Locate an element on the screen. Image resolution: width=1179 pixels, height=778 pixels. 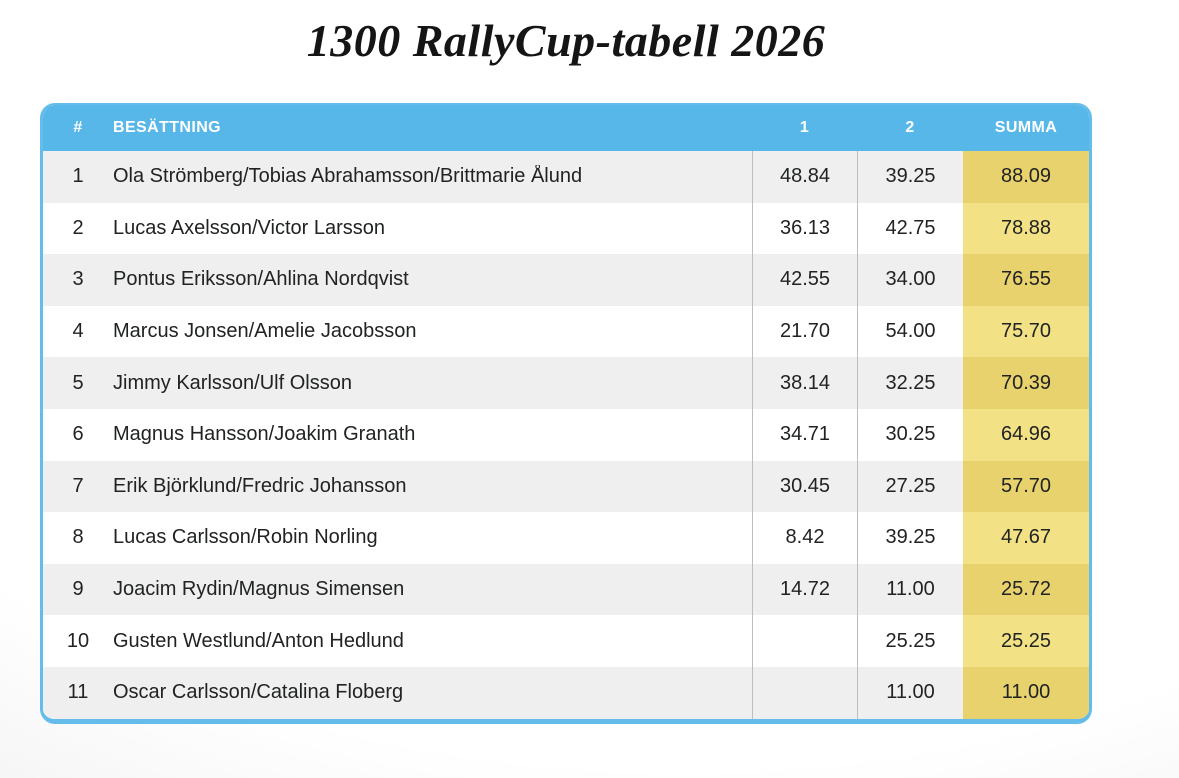
crew-cell: Oscar Carlsson/Catalina Floberg is located at coordinates (258, 692).